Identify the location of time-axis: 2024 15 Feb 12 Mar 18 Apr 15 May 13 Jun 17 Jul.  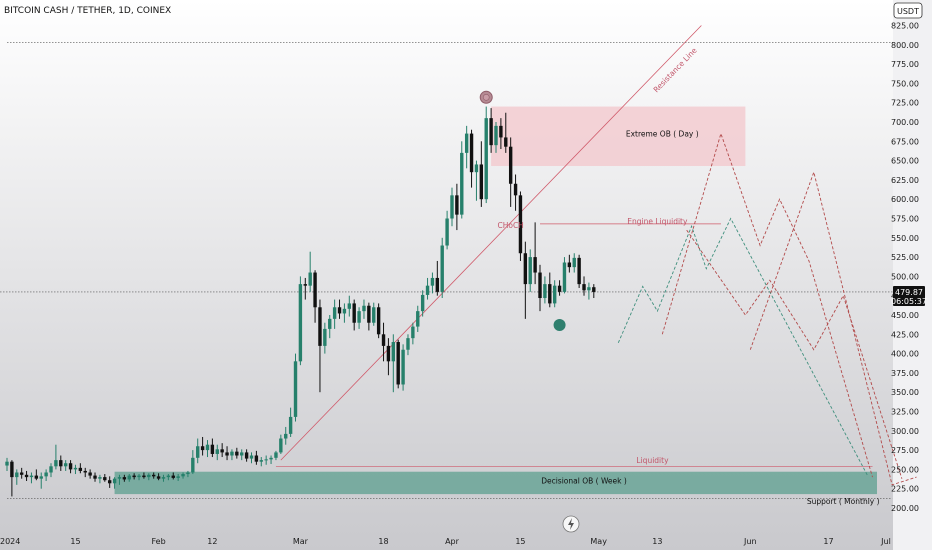
(445, 541).